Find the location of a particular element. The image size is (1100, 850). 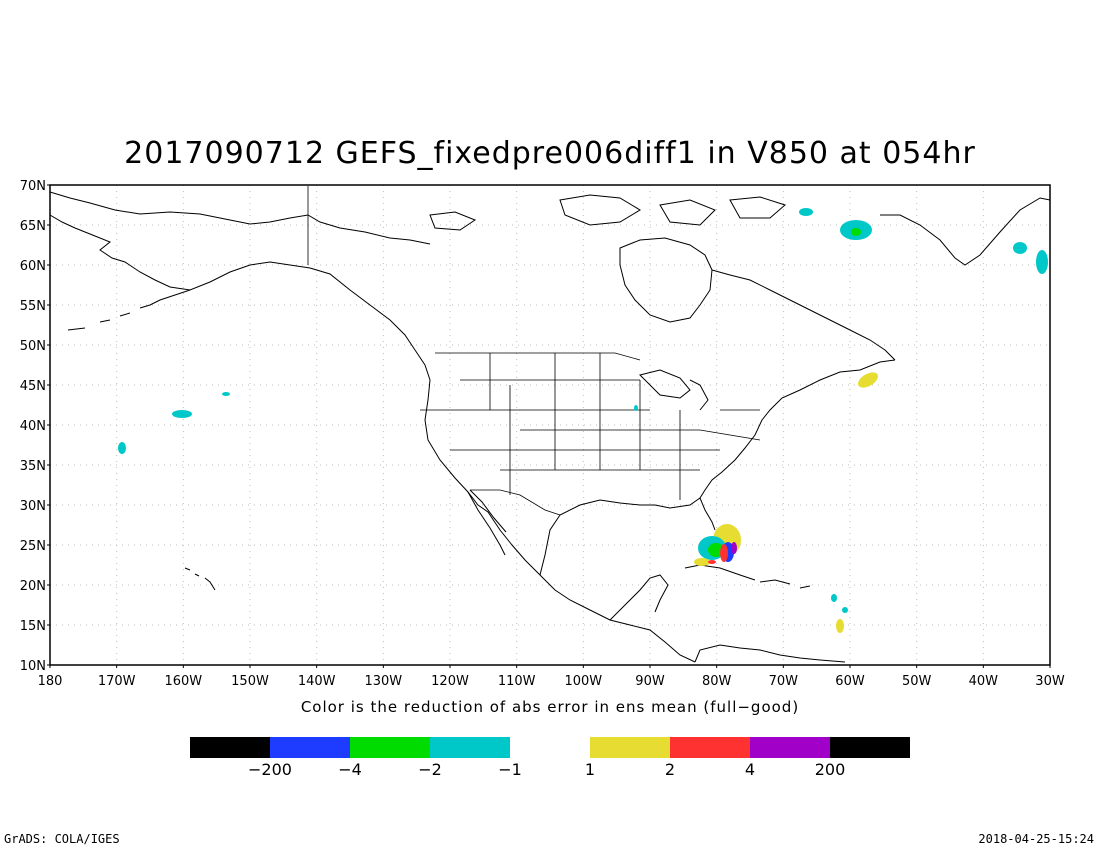

colorbar-label: 1 is located at coordinates (590, 769).